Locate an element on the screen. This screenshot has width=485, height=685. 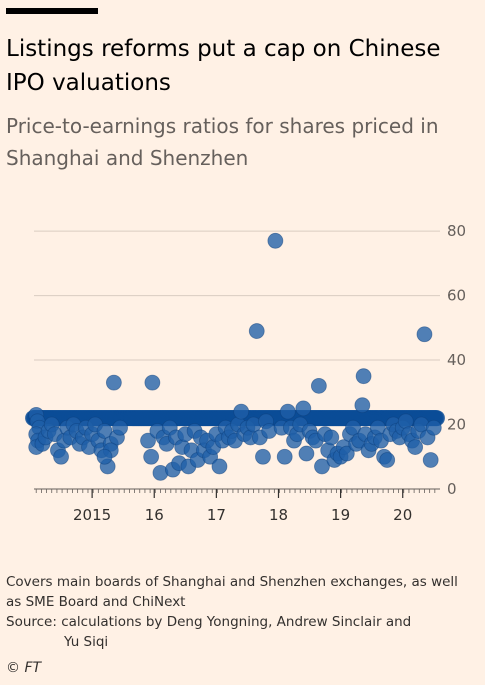
x-tick-label-17: 17 is located at coordinates (216, 515).